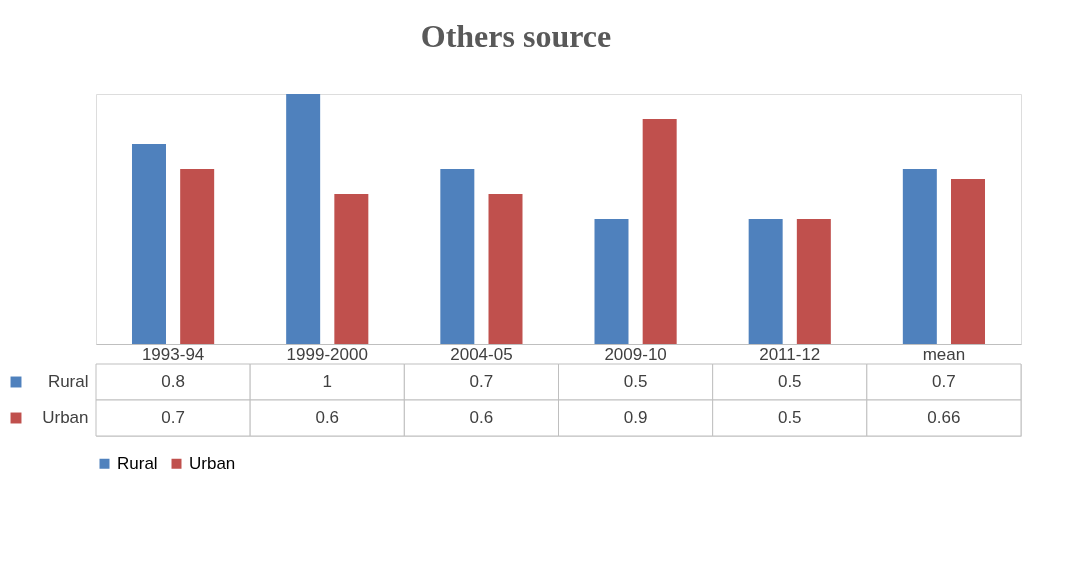  What do you see at coordinates (173, 354) in the screenshot?
I see `x-tick-label: 1993-94` at bounding box center [173, 354].